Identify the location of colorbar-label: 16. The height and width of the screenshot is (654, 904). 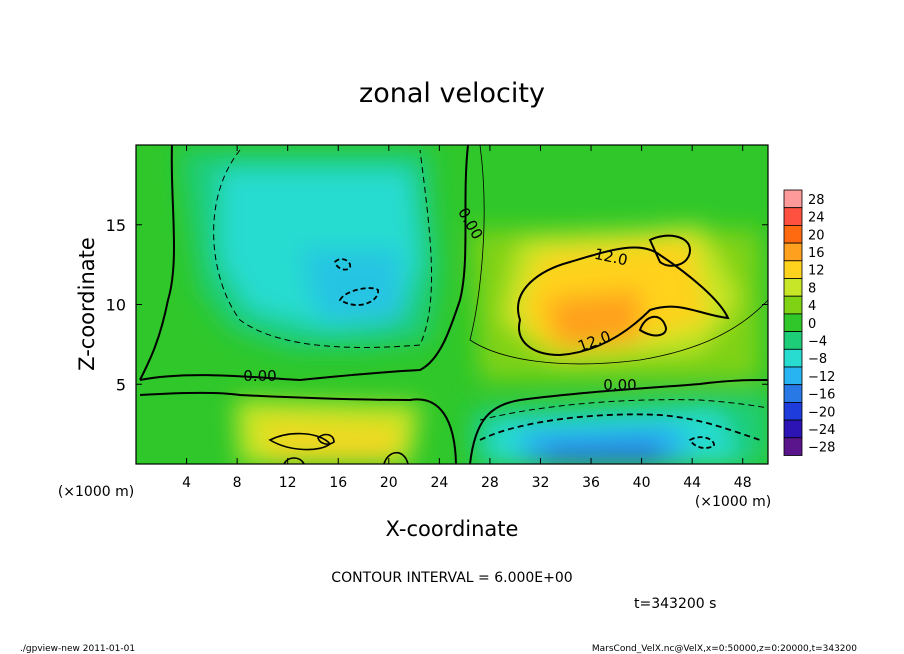
(816, 253).